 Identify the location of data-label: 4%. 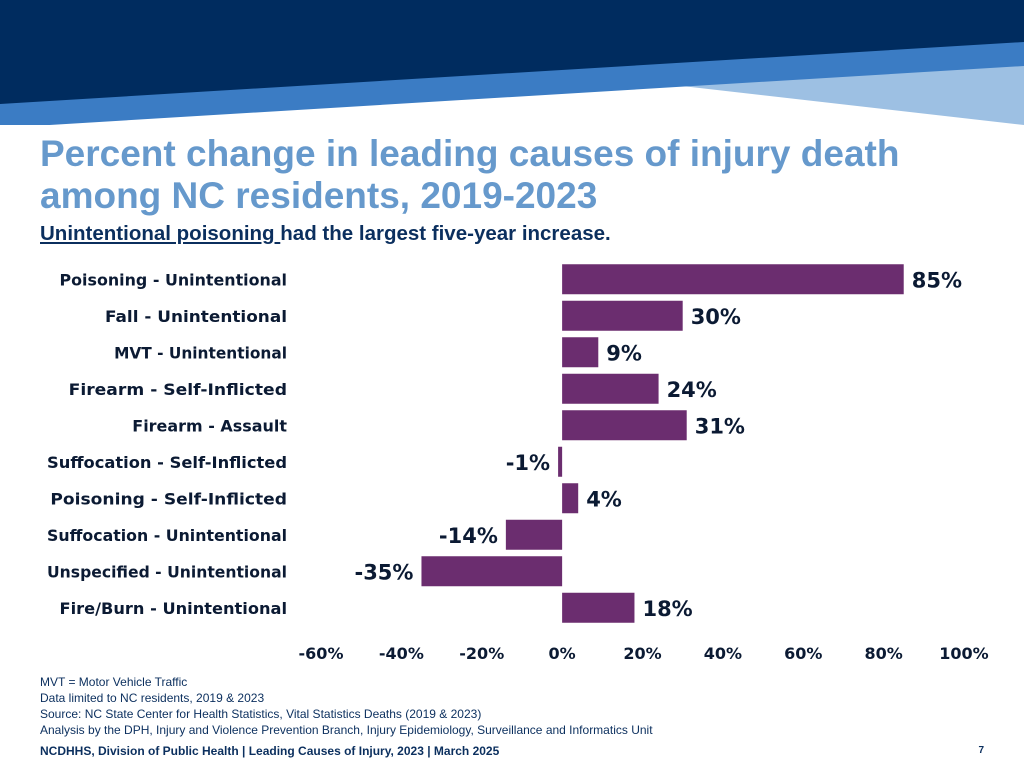
(604, 499).